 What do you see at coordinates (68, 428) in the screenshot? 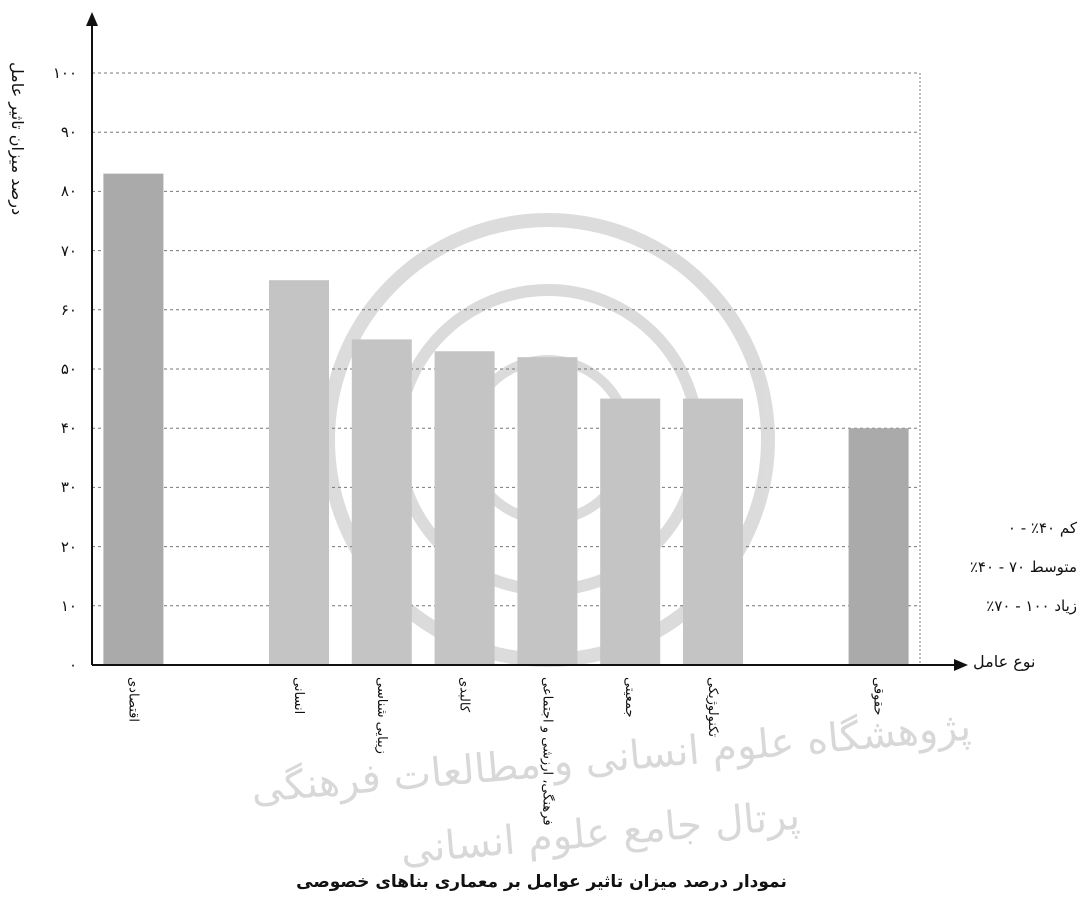
I see `y-tick-label: ۴۰` at bounding box center [68, 428].